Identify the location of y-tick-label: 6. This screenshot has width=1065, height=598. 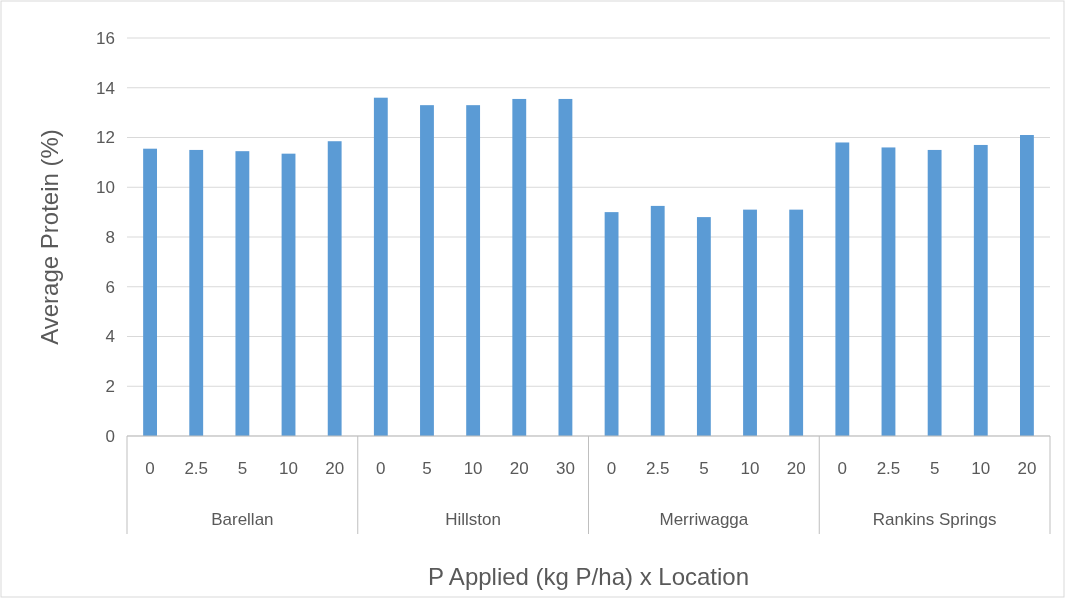
(110, 287).